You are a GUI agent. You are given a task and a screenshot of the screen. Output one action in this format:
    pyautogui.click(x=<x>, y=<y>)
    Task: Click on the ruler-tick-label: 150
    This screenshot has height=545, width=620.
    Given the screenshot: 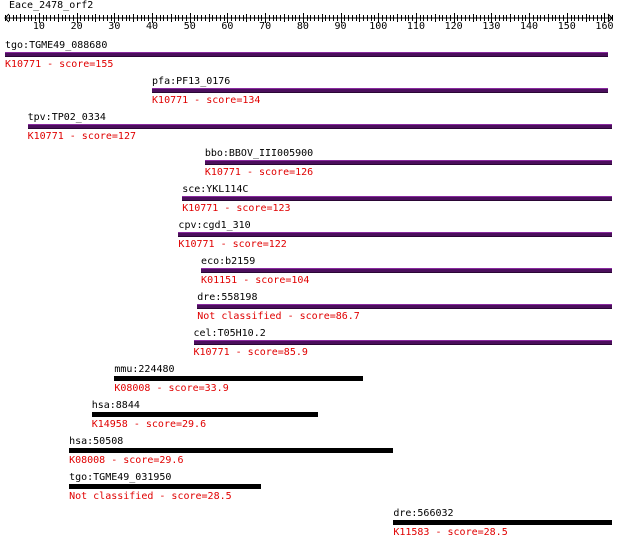 What is the action you would take?
    pyautogui.click(x=566, y=26)
    